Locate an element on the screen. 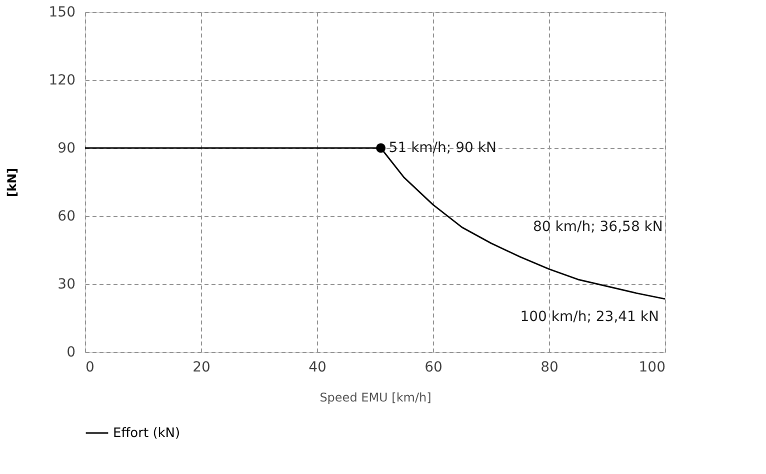 The image size is (766, 474). x-tick-label: 40 is located at coordinates (317, 368).